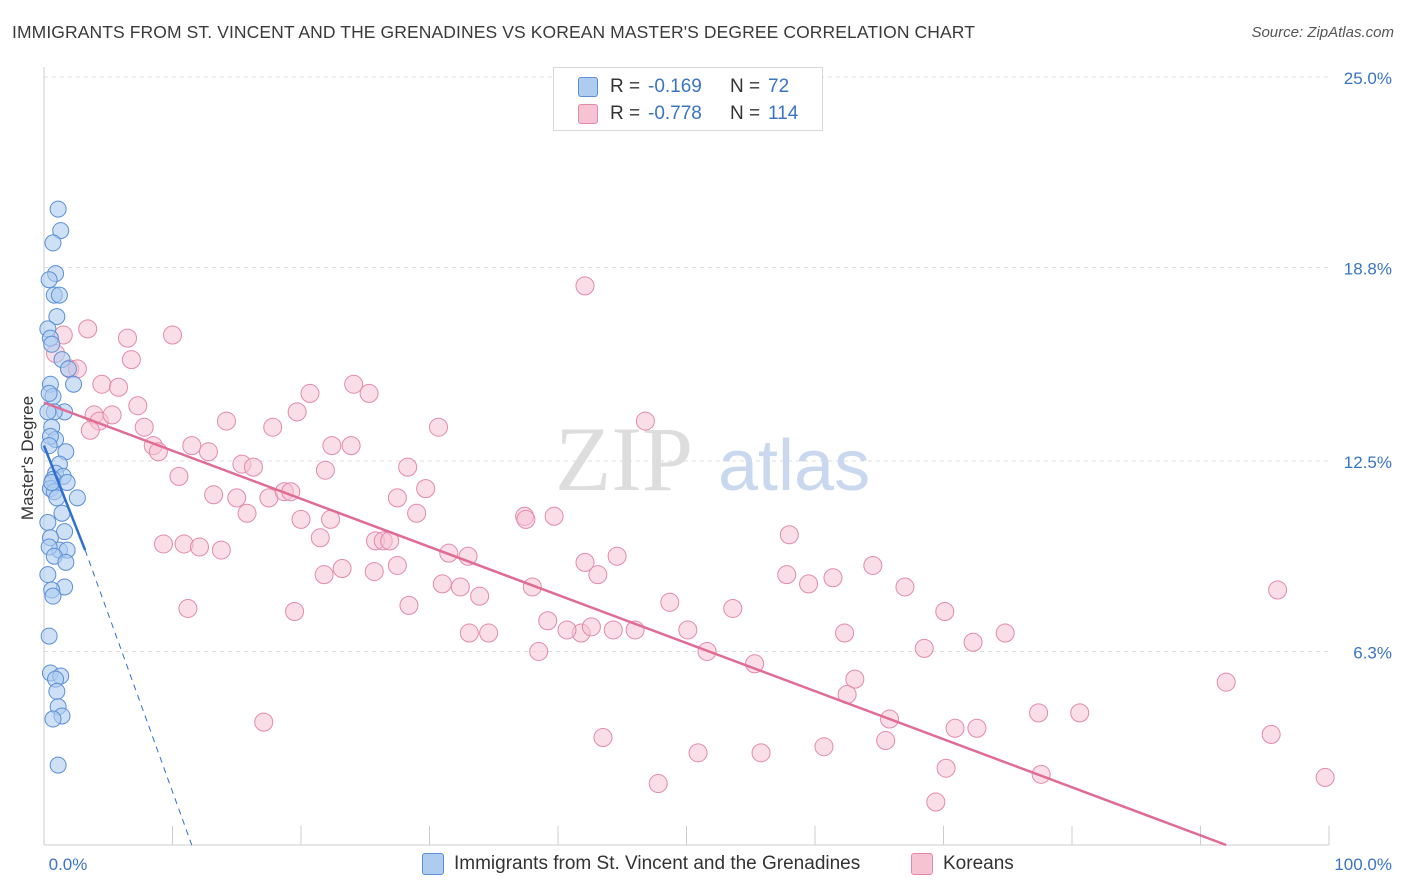 This screenshot has width=1406, height=892. What do you see at coordinates (624, 459) in the screenshot?
I see `watermark-zip: ZIP` at bounding box center [624, 459].